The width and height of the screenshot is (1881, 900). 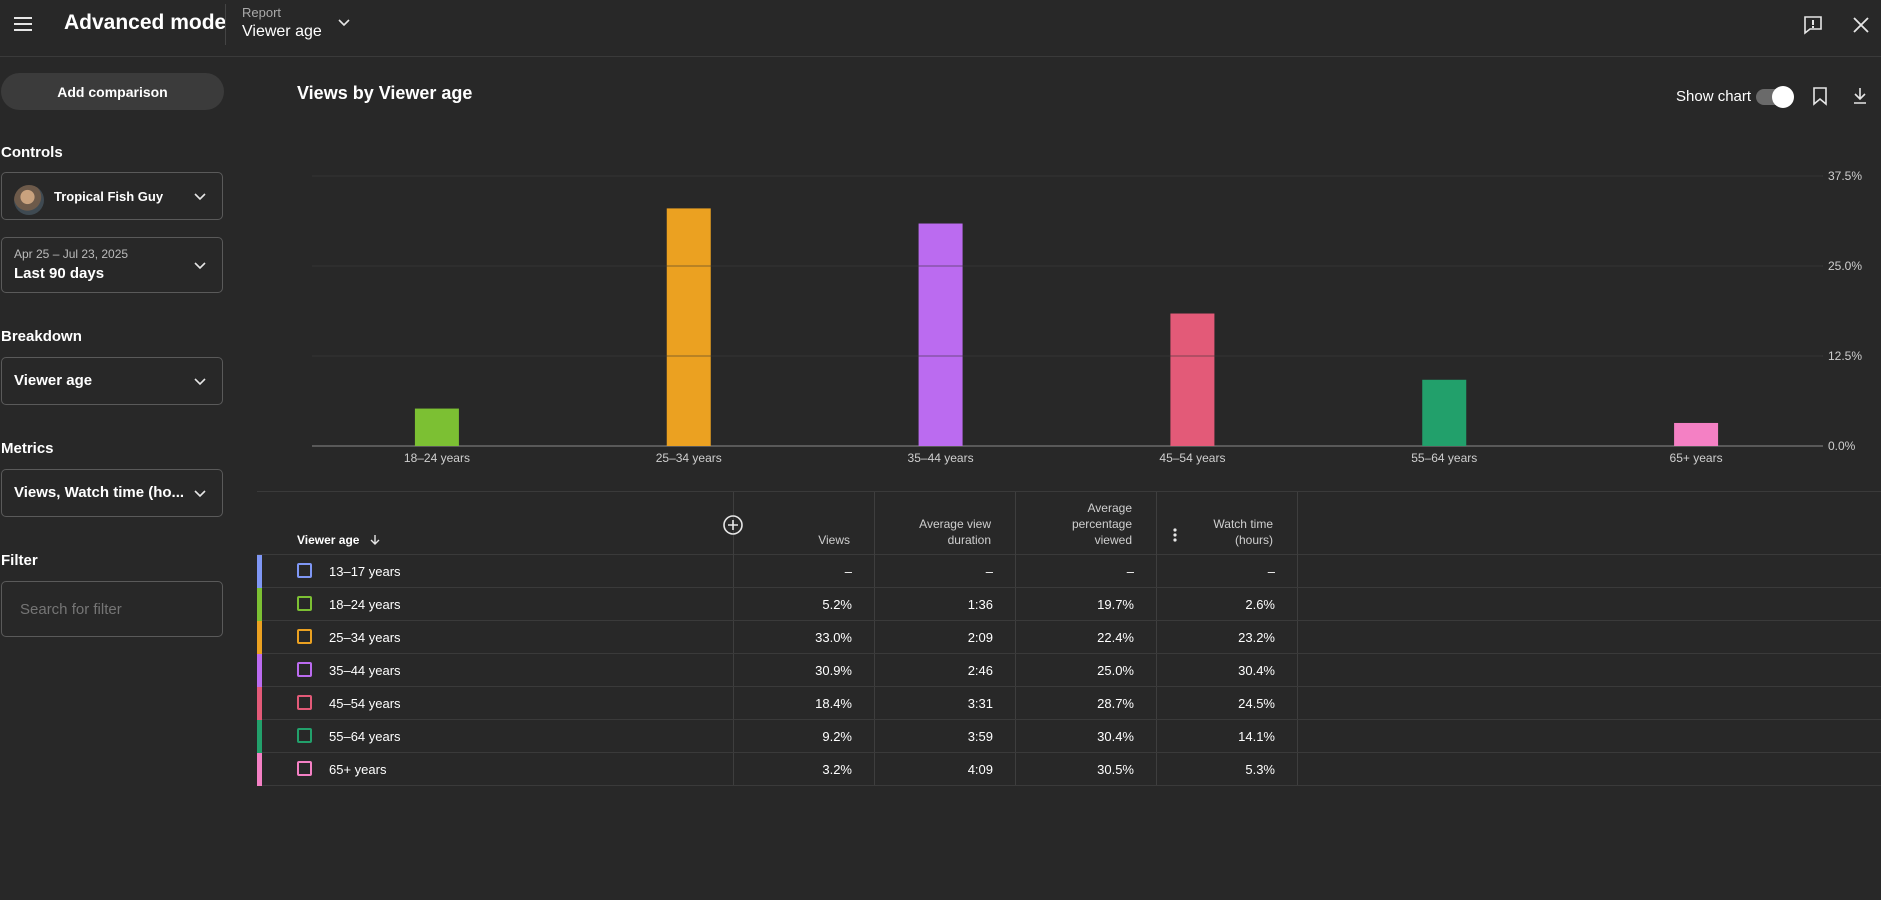 What do you see at coordinates (1842, 446) in the screenshot?
I see `y-tick-label: 0.0%` at bounding box center [1842, 446].